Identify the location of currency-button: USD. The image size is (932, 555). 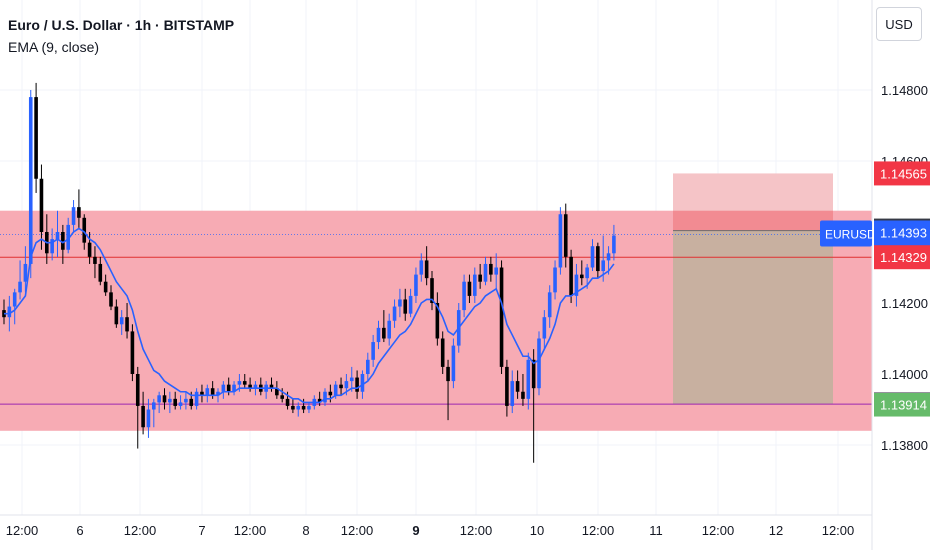
(899, 24).